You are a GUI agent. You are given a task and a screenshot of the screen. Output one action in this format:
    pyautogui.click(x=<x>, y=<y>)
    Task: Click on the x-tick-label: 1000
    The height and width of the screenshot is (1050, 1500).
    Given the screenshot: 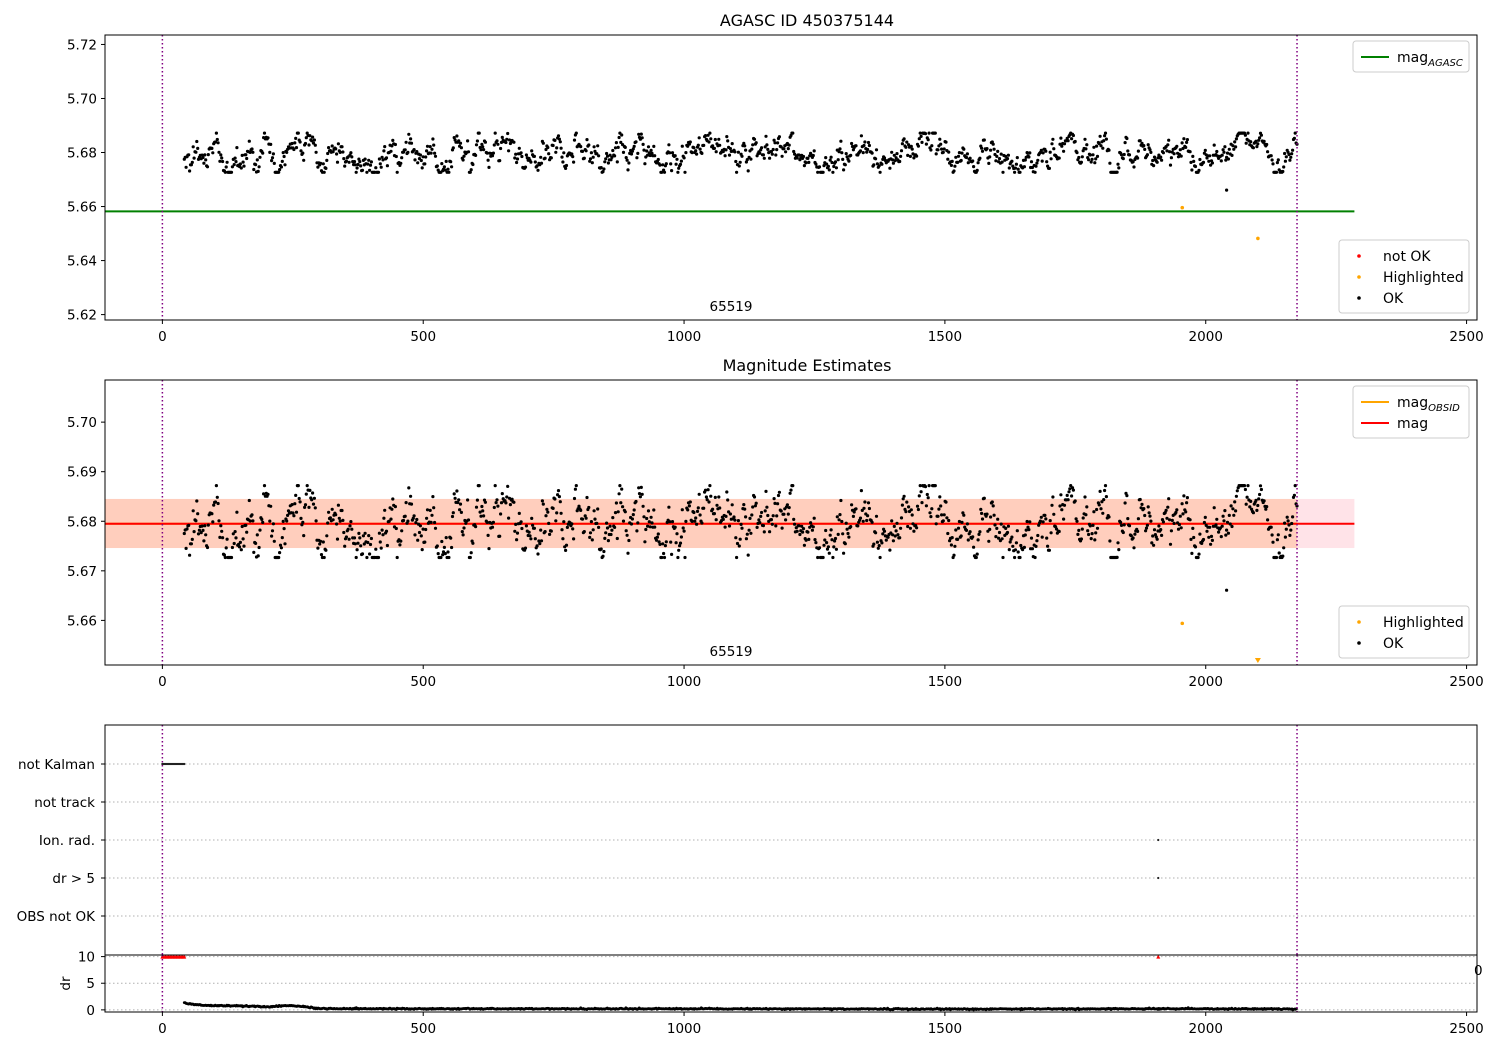 What is the action you would take?
    pyautogui.click(x=684, y=1029)
    